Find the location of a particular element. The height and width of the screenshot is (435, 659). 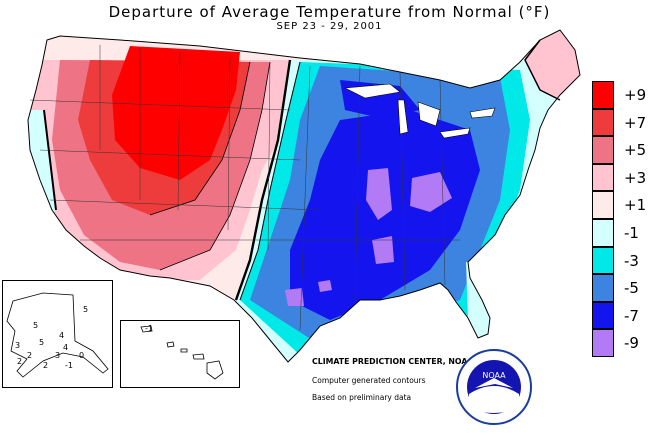

legend-item: -7 is located at coordinates (625, 315).